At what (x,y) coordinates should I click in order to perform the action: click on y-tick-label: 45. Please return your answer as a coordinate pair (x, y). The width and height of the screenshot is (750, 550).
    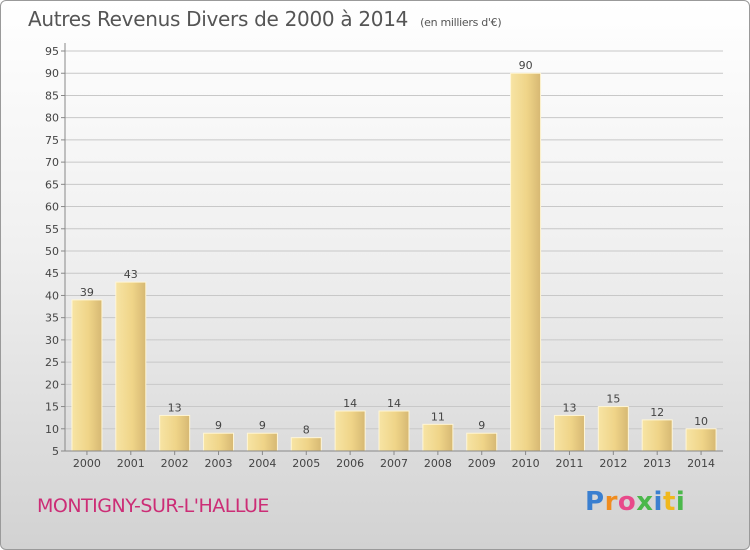
    Looking at the image, I should click on (52, 273).